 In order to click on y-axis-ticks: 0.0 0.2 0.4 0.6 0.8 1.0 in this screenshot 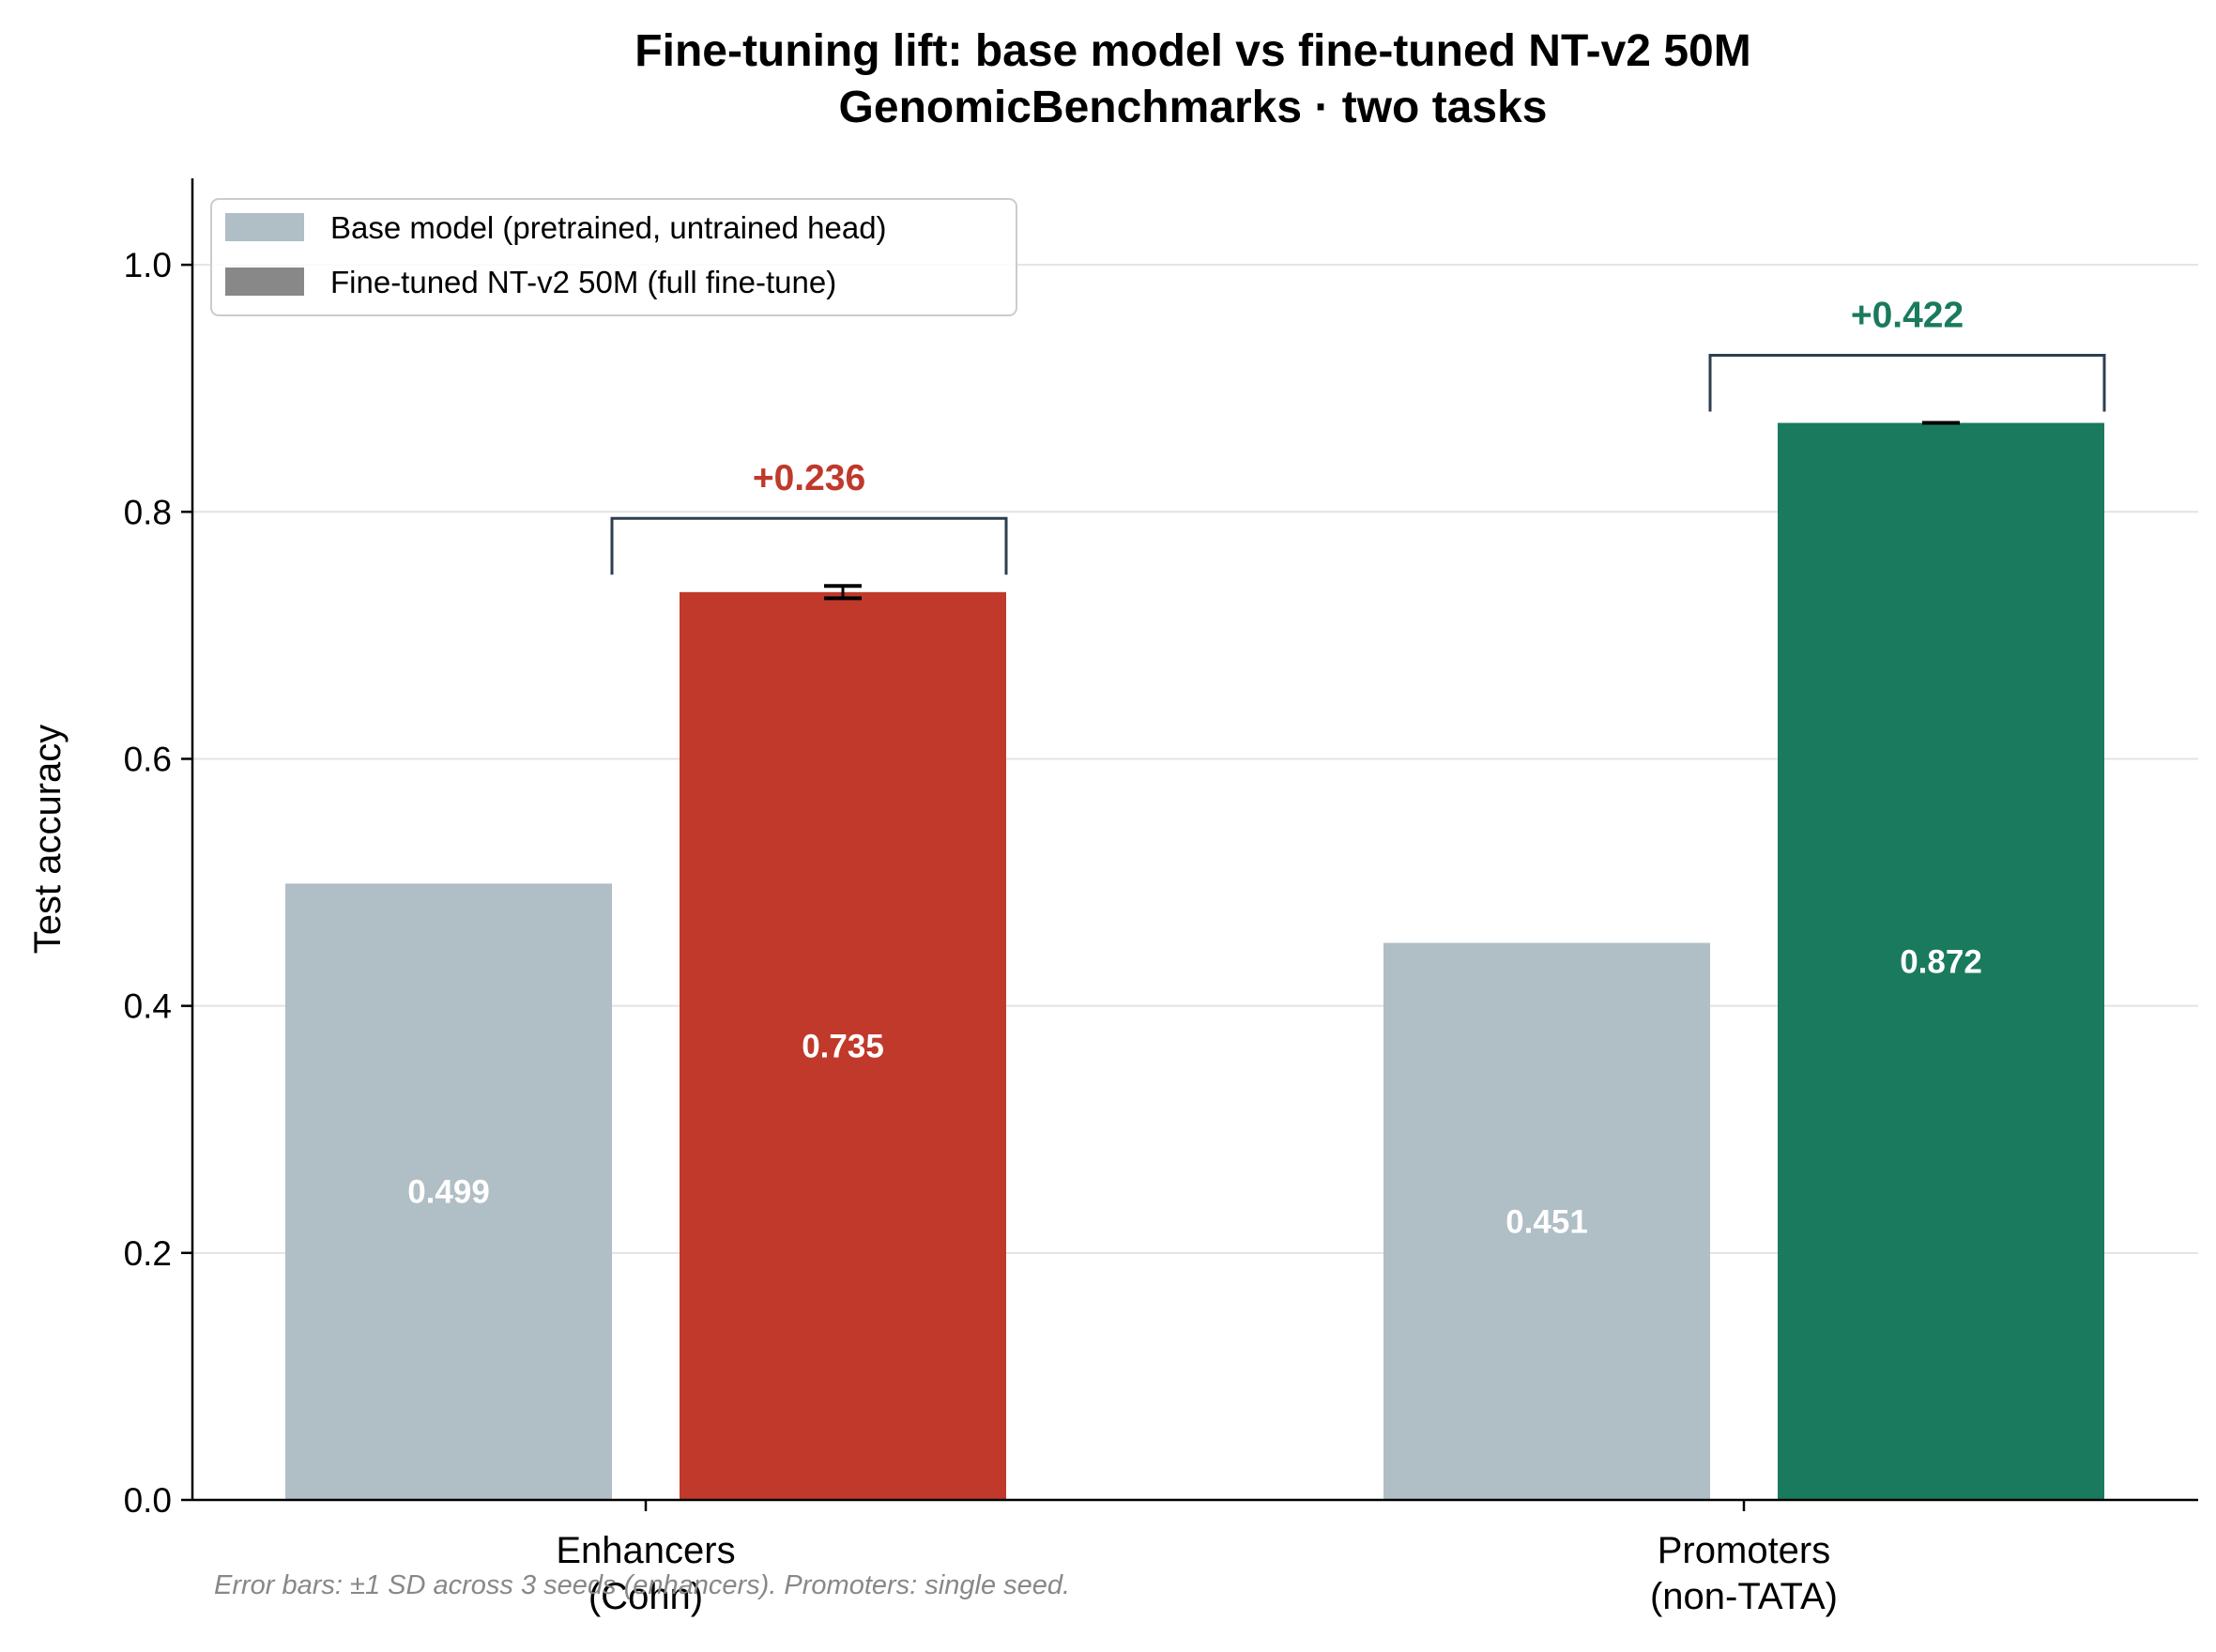, I will do `click(158, 883)`.